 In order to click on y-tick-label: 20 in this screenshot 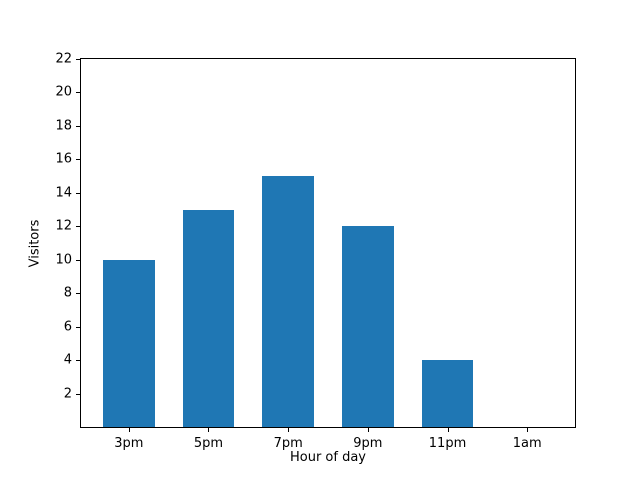, I will do `click(63, 92)`.